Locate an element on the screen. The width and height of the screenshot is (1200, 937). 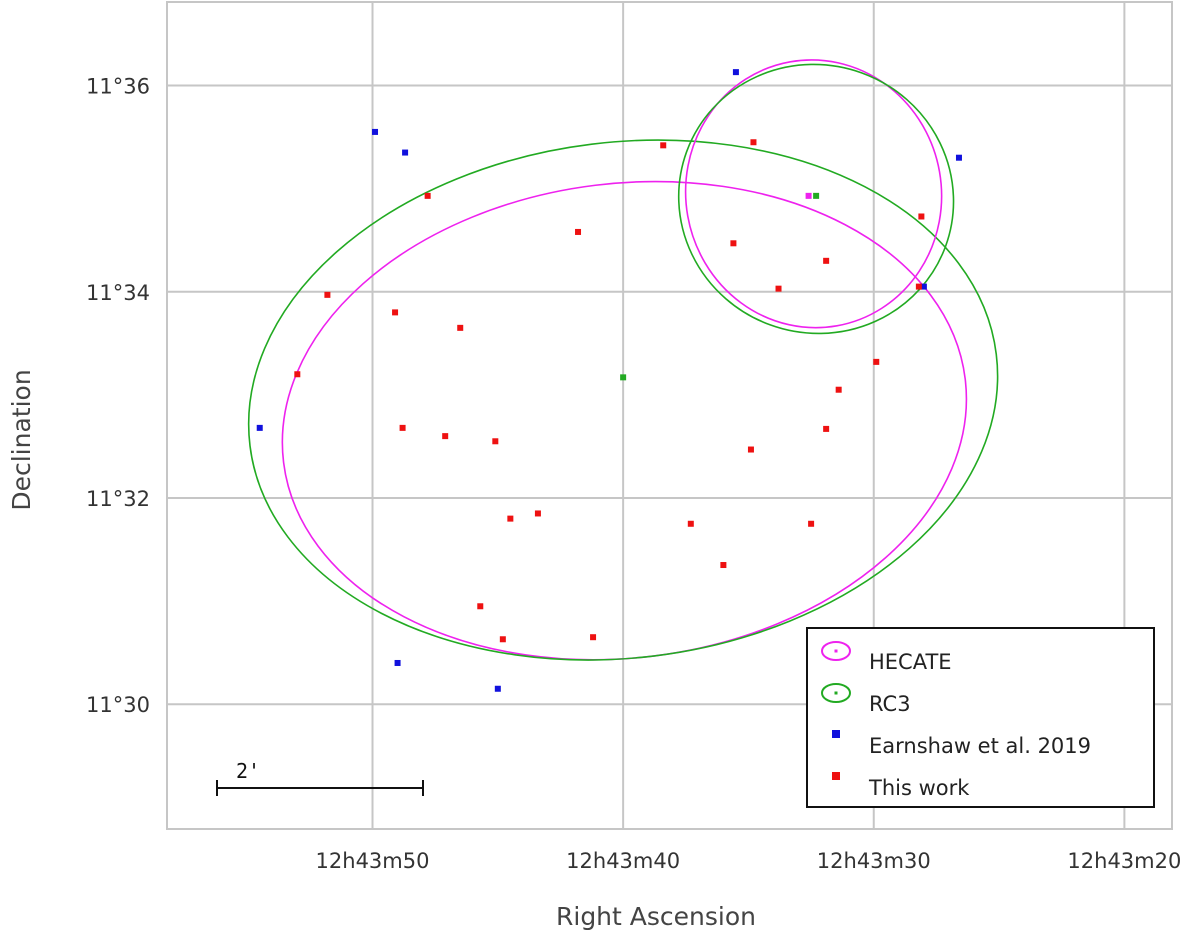
scale-bar-label: 2' is located at coordinates (248, 771).